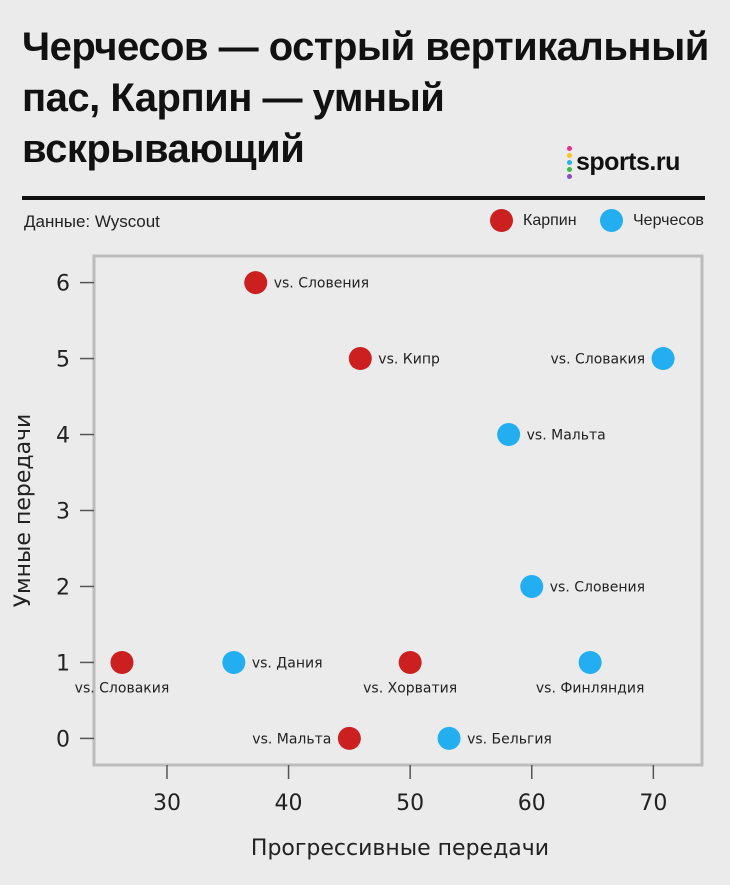 Image resolution: width=730 pixels, height=885 pixels. What do you see at coordinates (63, 739) in the screenshot?
I see `y-tick-label: 0` at bounding box center [63, 739].